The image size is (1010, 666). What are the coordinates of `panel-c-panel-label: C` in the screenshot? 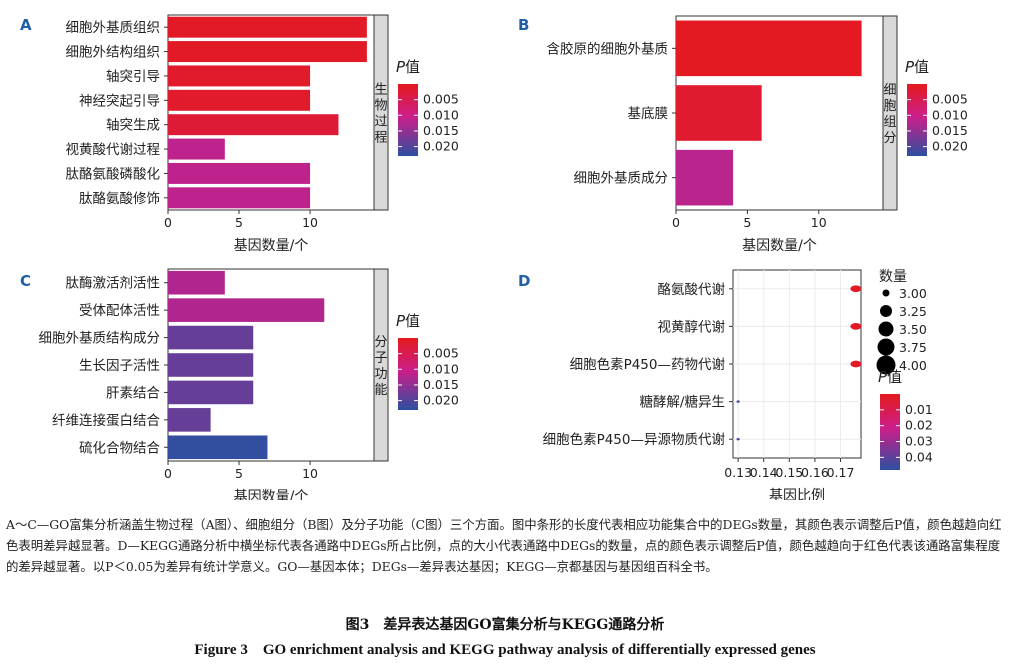 It's located at (25, 281).